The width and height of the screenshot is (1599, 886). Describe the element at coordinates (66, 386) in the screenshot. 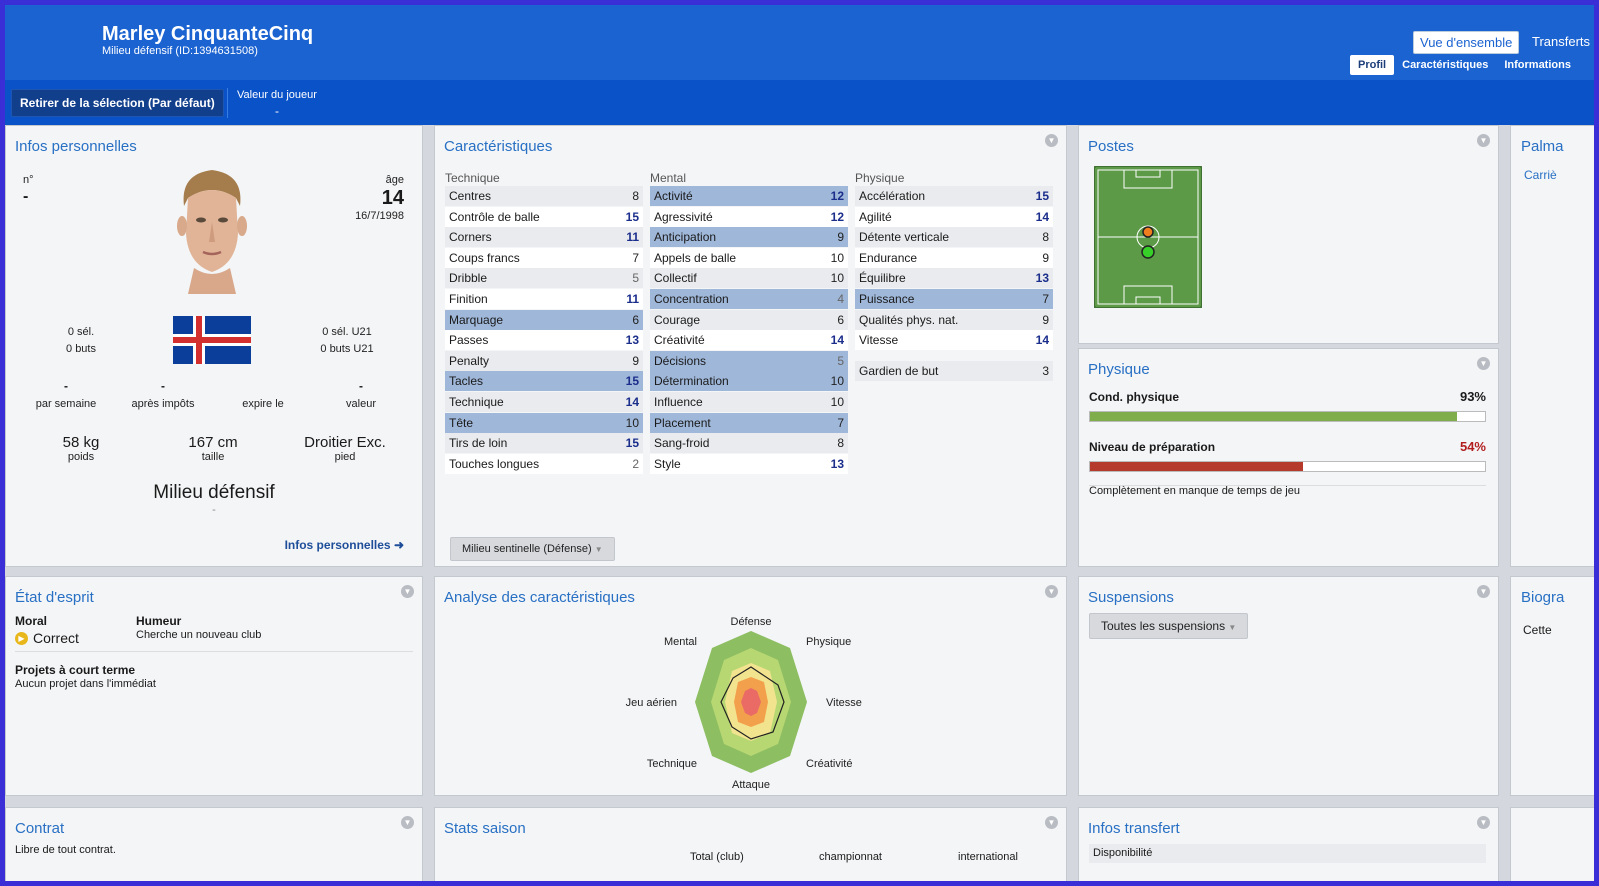

I see `wage-value: -` at that location.